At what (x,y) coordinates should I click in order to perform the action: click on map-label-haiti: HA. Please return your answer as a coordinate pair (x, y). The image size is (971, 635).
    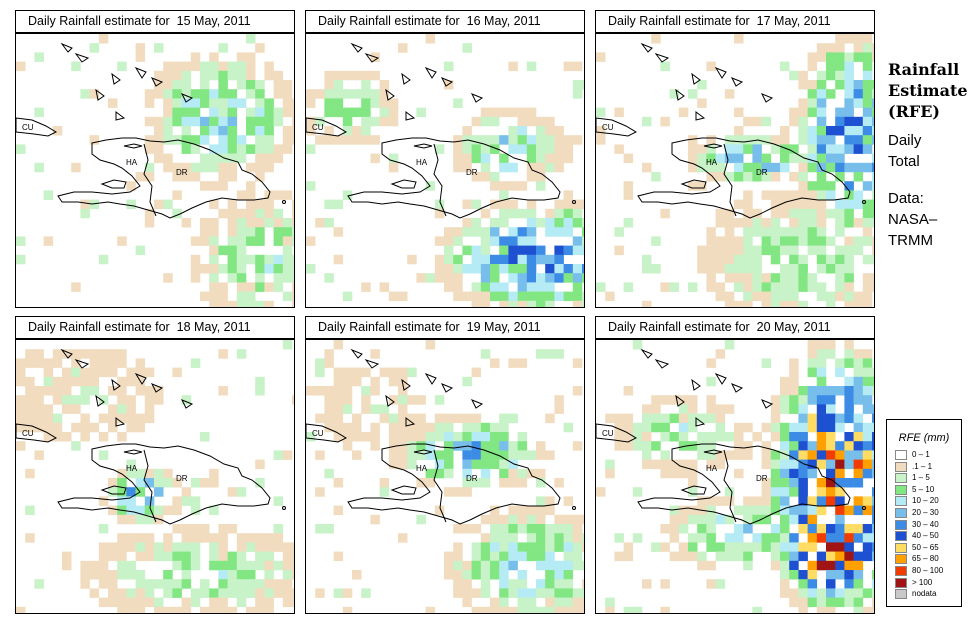
    Looking at the image, I should click on (422, 162).